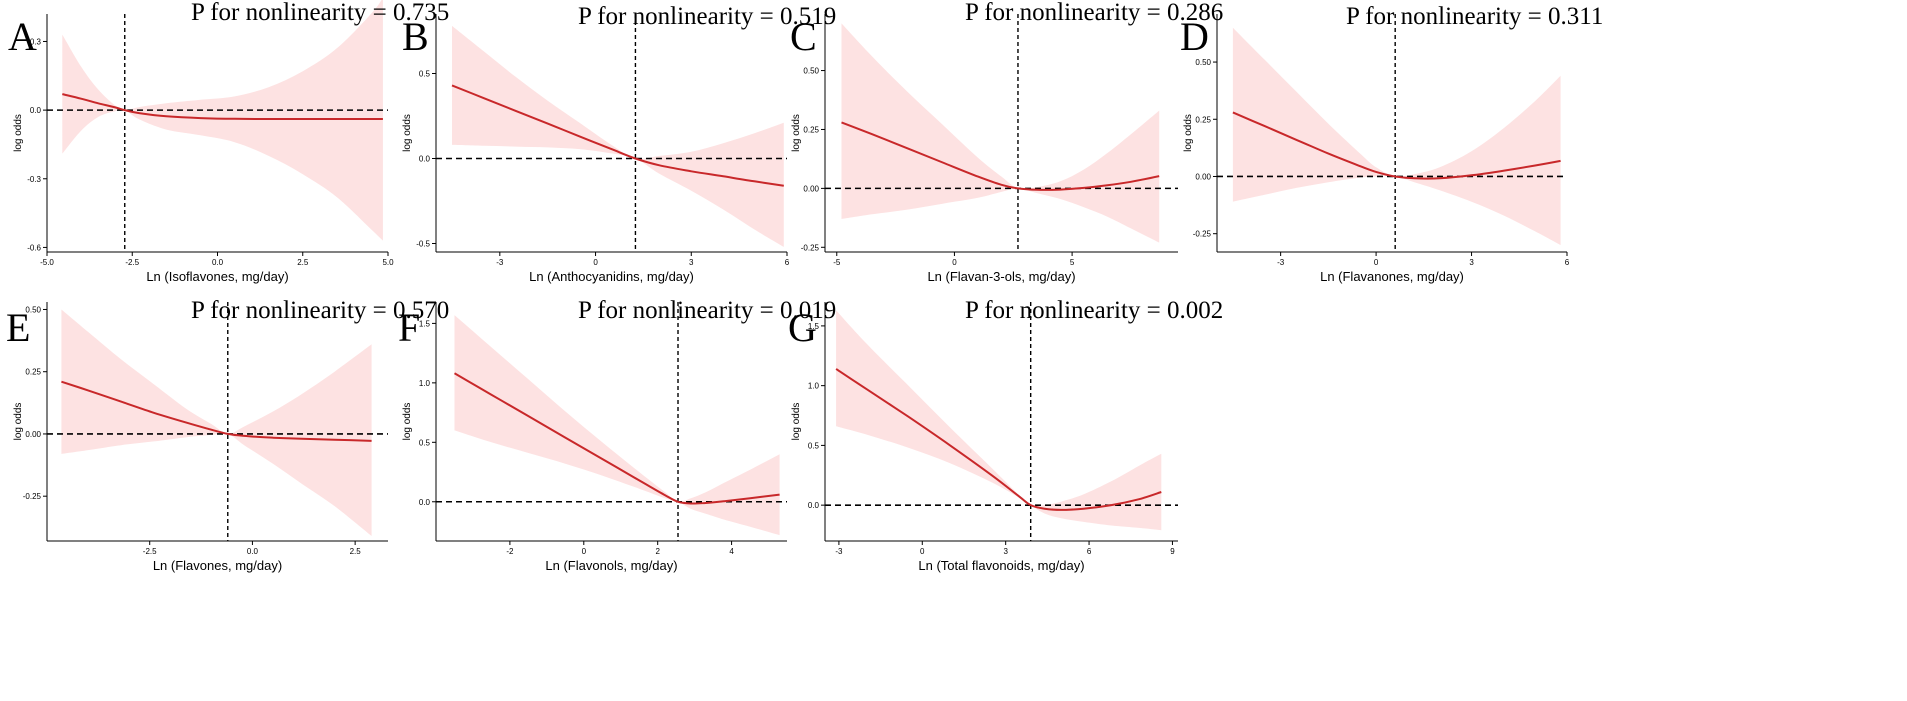 Image resolution: width=1907 pixels, height=701 pixels. What do you see at coordinates (409, 327) in the screenshot?
I see `panel-letter: F` at bounding box center [409, 327].